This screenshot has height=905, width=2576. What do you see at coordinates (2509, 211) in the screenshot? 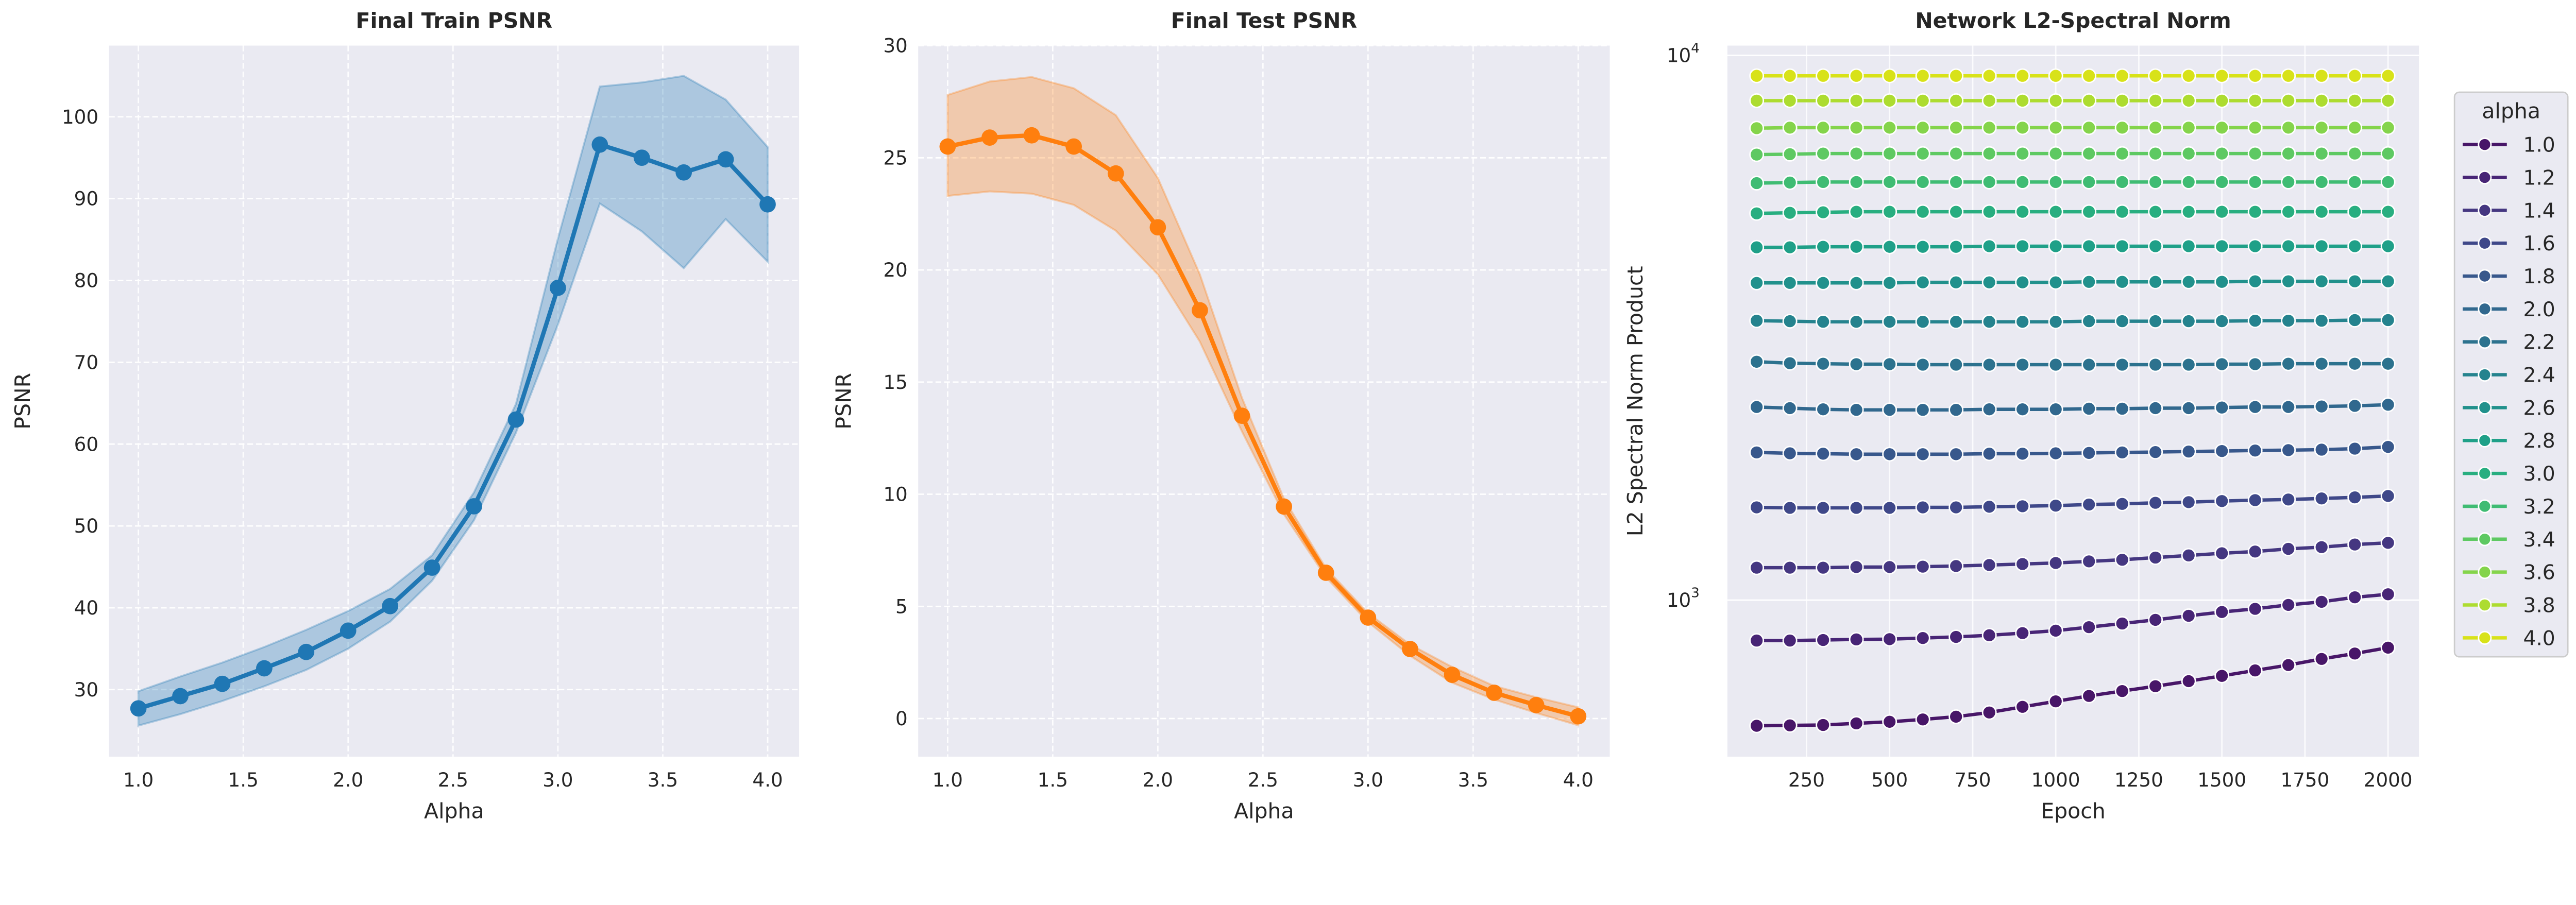
I see `legend-item: 1.4` at bounding box center [2509, 211].